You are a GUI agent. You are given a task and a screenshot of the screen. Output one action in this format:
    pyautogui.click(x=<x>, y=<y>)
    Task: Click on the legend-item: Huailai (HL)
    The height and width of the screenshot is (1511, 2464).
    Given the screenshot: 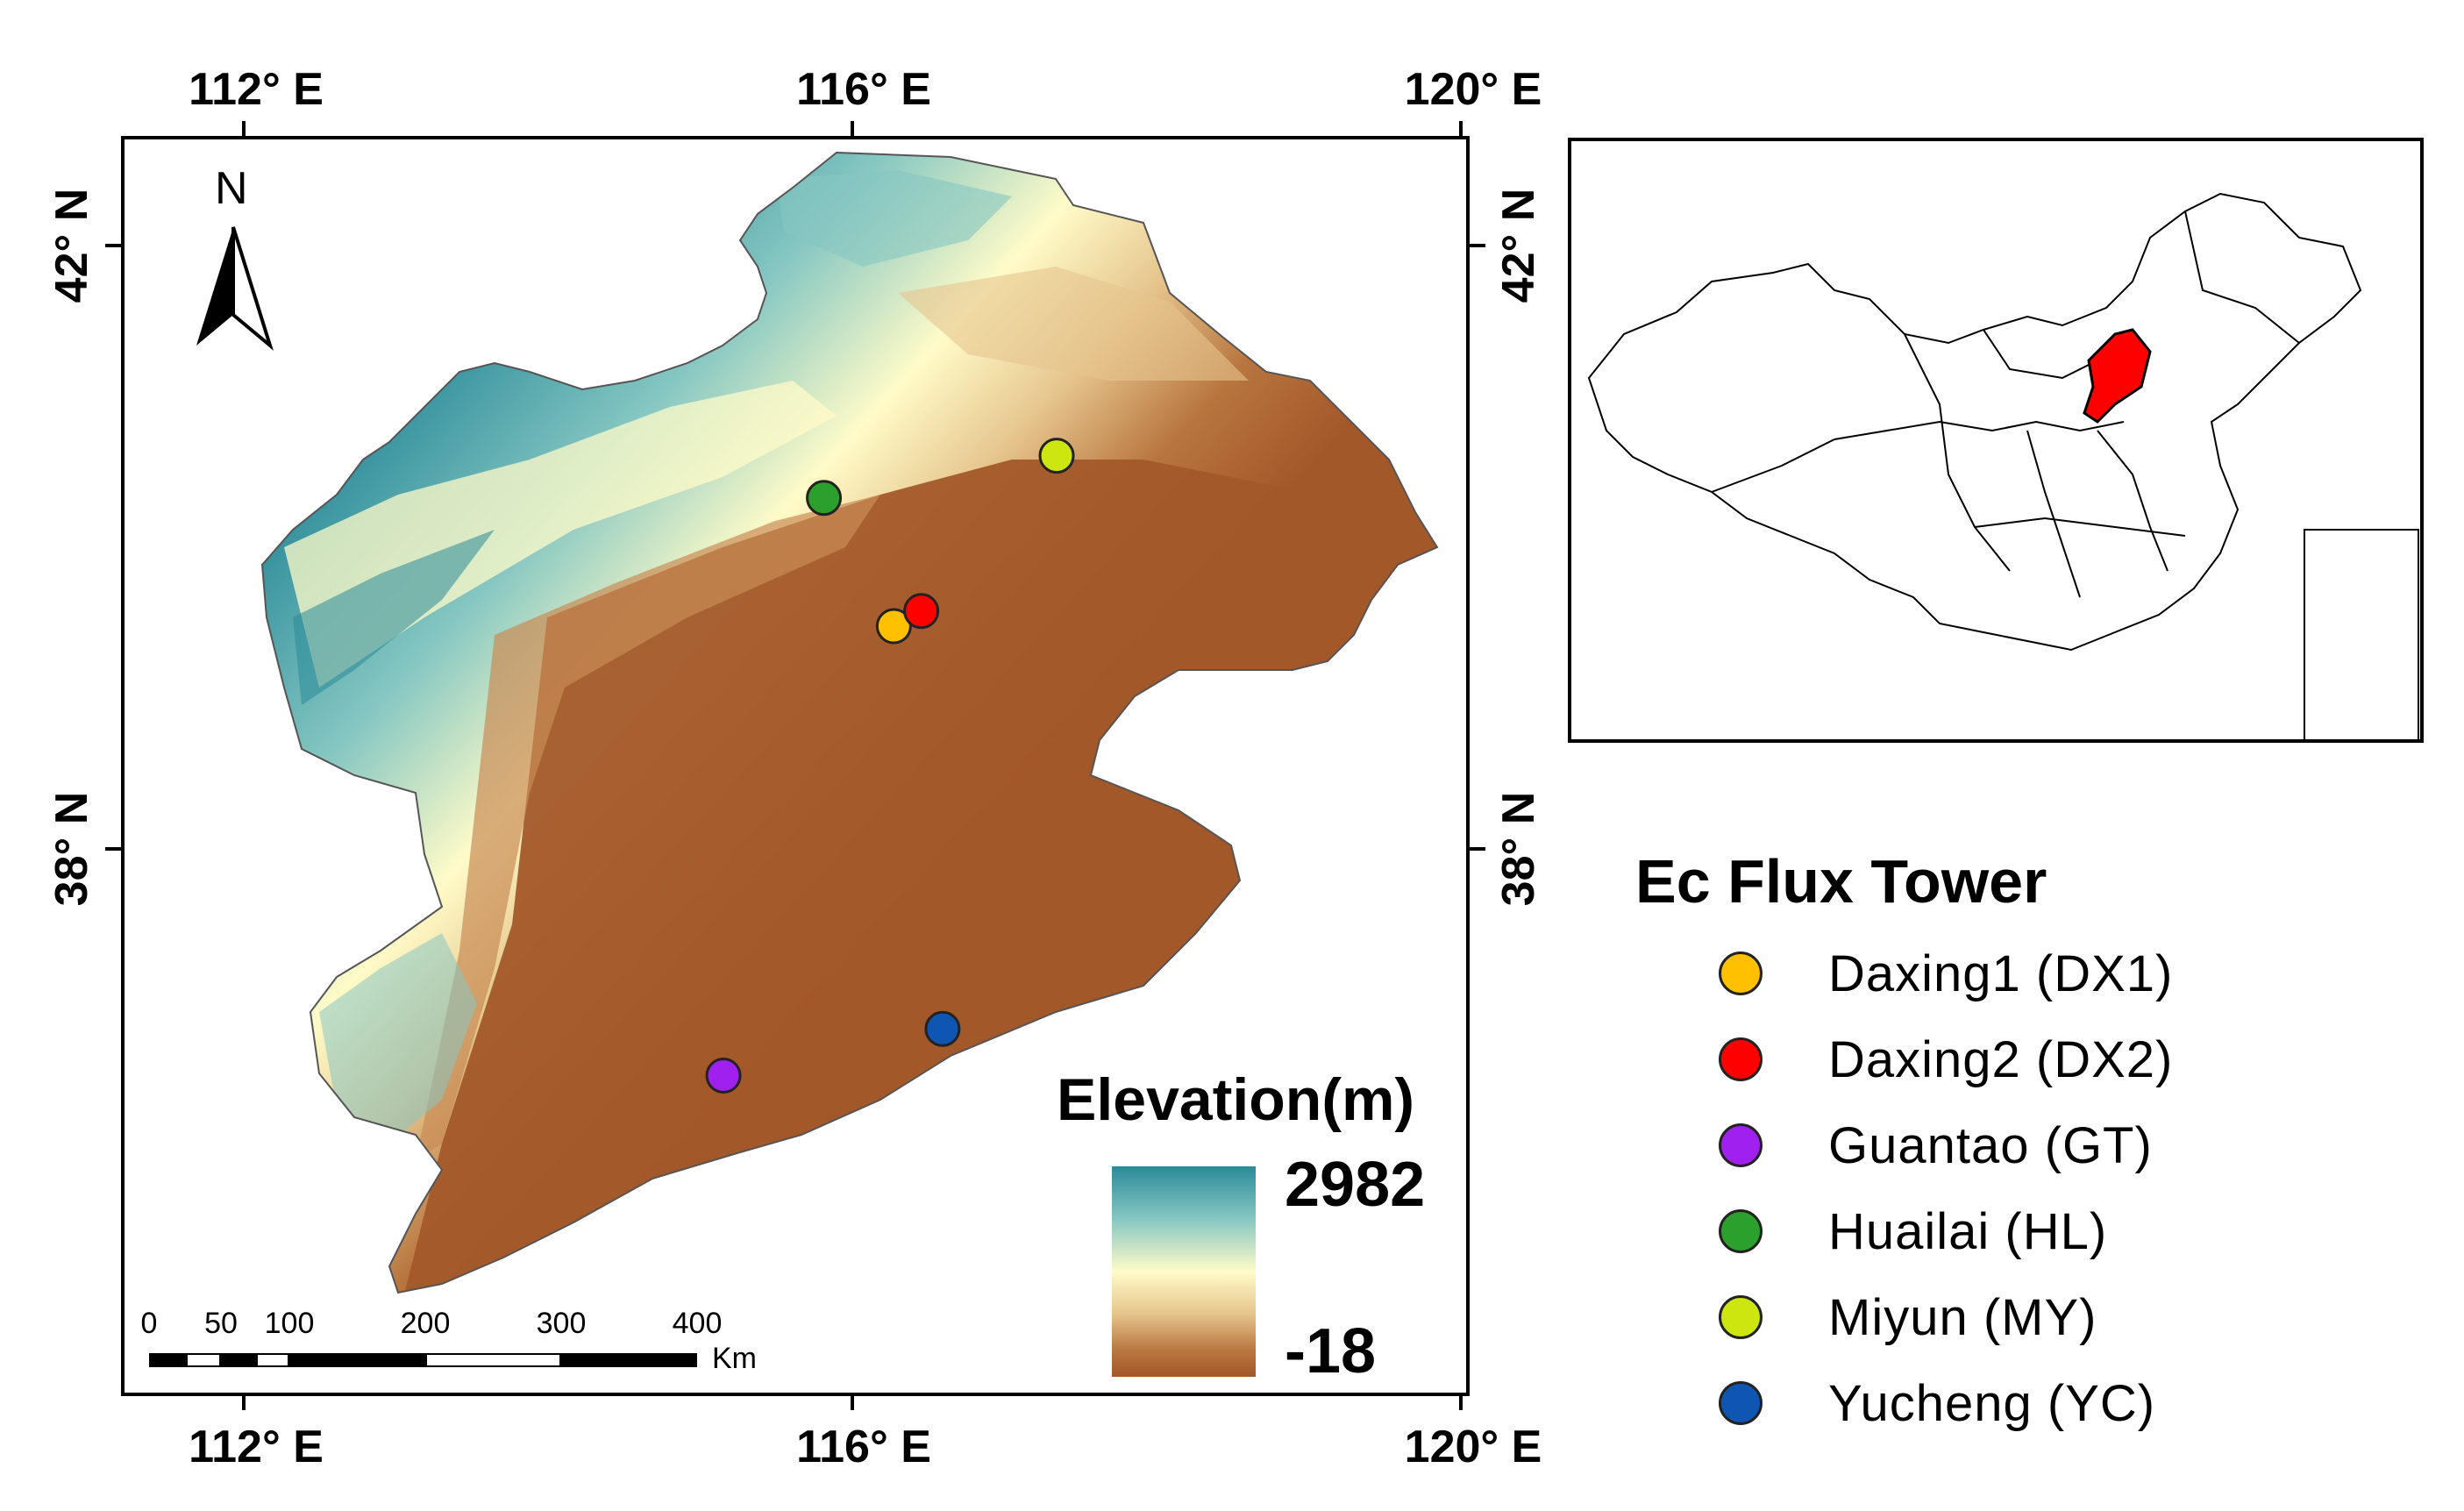 What is the action you would take?
    pyautogui.click(x=1913, y=1231)
    